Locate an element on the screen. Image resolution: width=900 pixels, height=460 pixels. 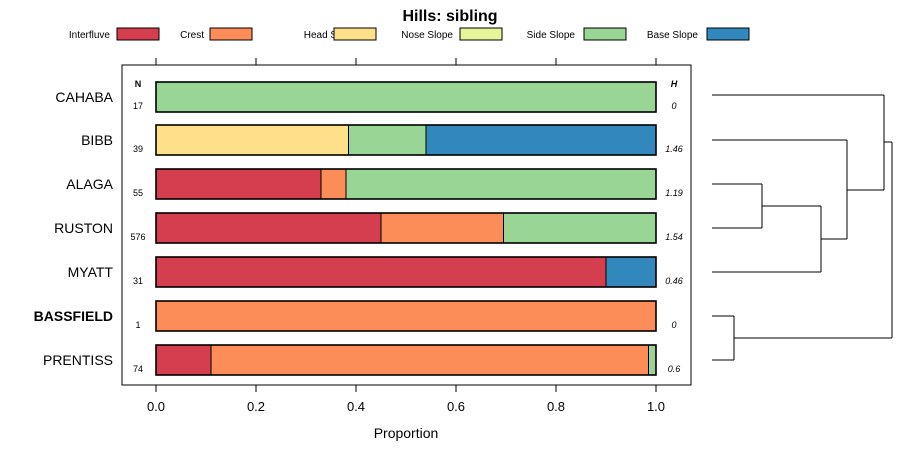
row-label: RUSTON is located at coordinates (83, 228).